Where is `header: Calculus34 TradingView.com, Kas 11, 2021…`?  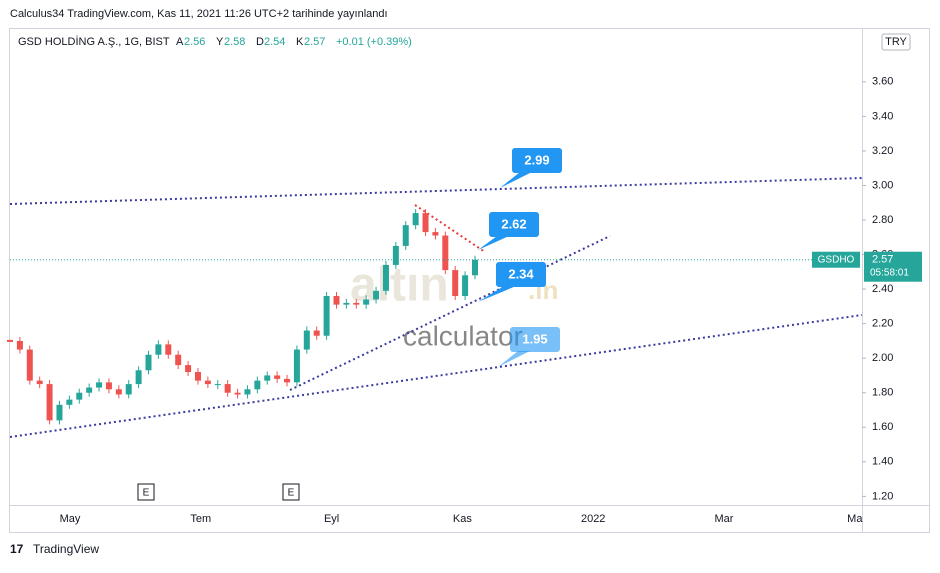
header: Calculus34 TradingView.com, Kas 11, 2021… is located at coordinates (199, 14).